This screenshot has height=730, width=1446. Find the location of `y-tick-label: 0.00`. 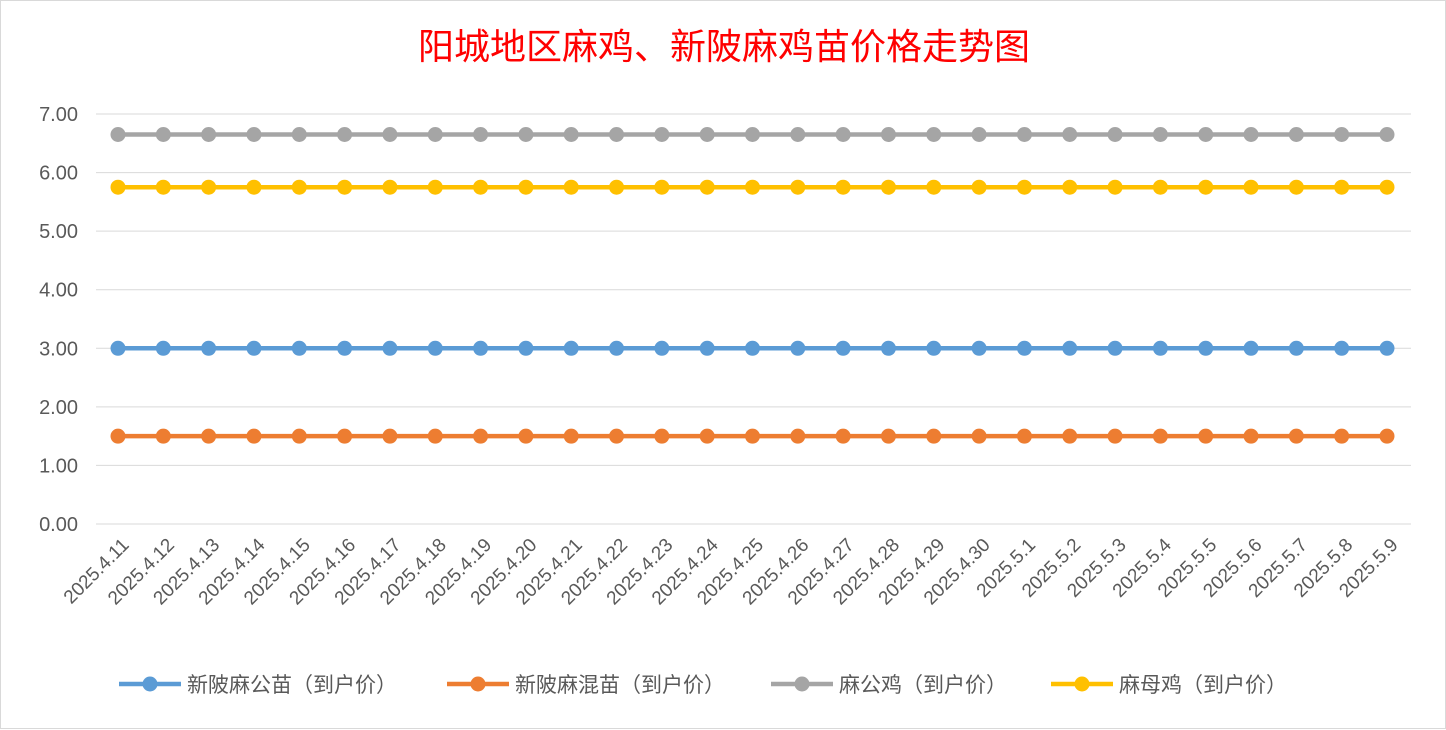

y-tick-label: 0.00 is located at coordinates (58, 525).